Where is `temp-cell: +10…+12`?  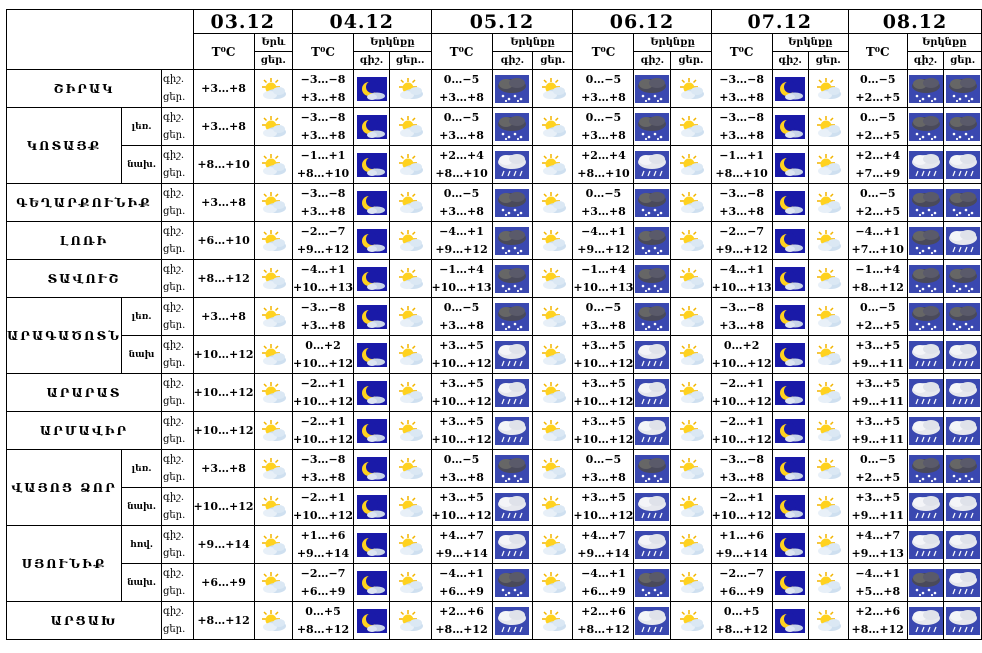
temp-cell: +10…+12 is located at coordinates (223, 430).